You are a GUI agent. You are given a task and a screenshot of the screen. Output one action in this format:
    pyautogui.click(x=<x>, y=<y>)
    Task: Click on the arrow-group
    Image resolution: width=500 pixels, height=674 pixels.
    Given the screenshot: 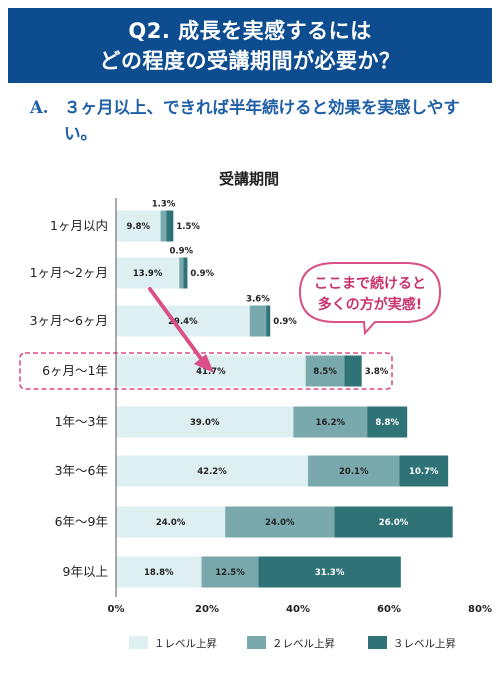 What is the action you would take?
    pyautogui.click(x=181, y=330)
    